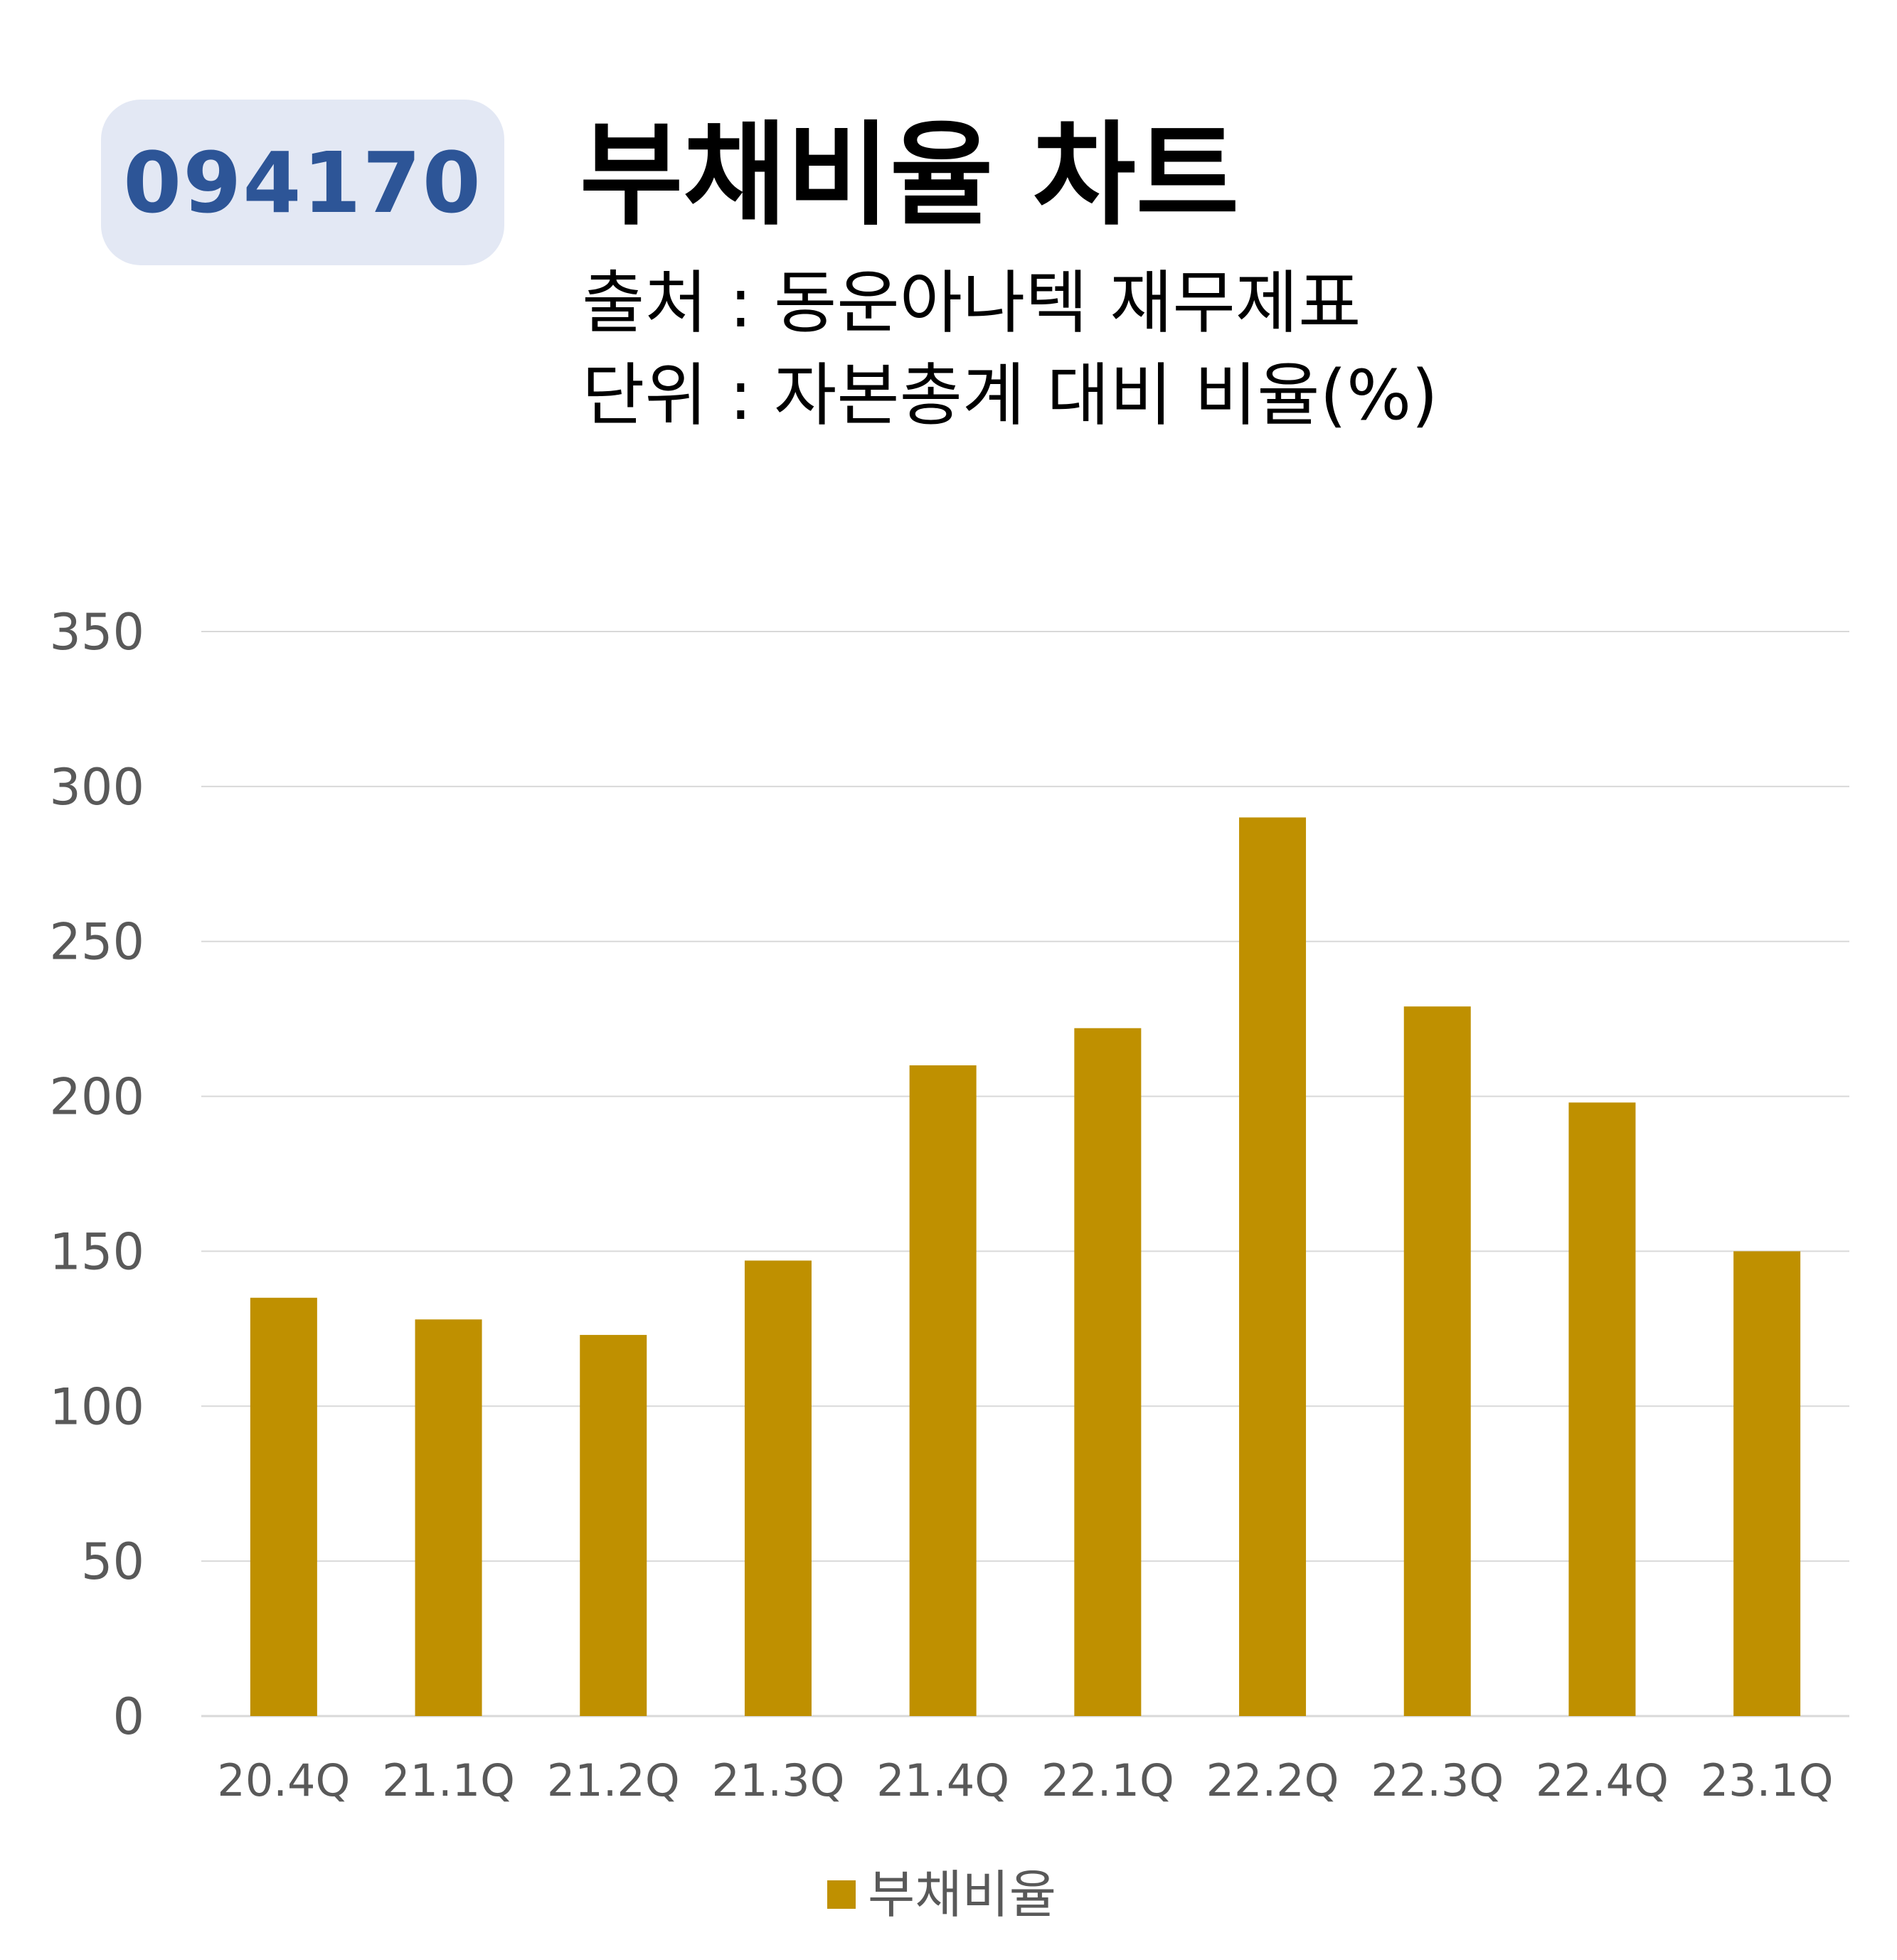 The image size is (1897, 1960). Describe the element at coordinates (302, 182) in the screenshot. I see `stock-code-badge: 094170` at that location.